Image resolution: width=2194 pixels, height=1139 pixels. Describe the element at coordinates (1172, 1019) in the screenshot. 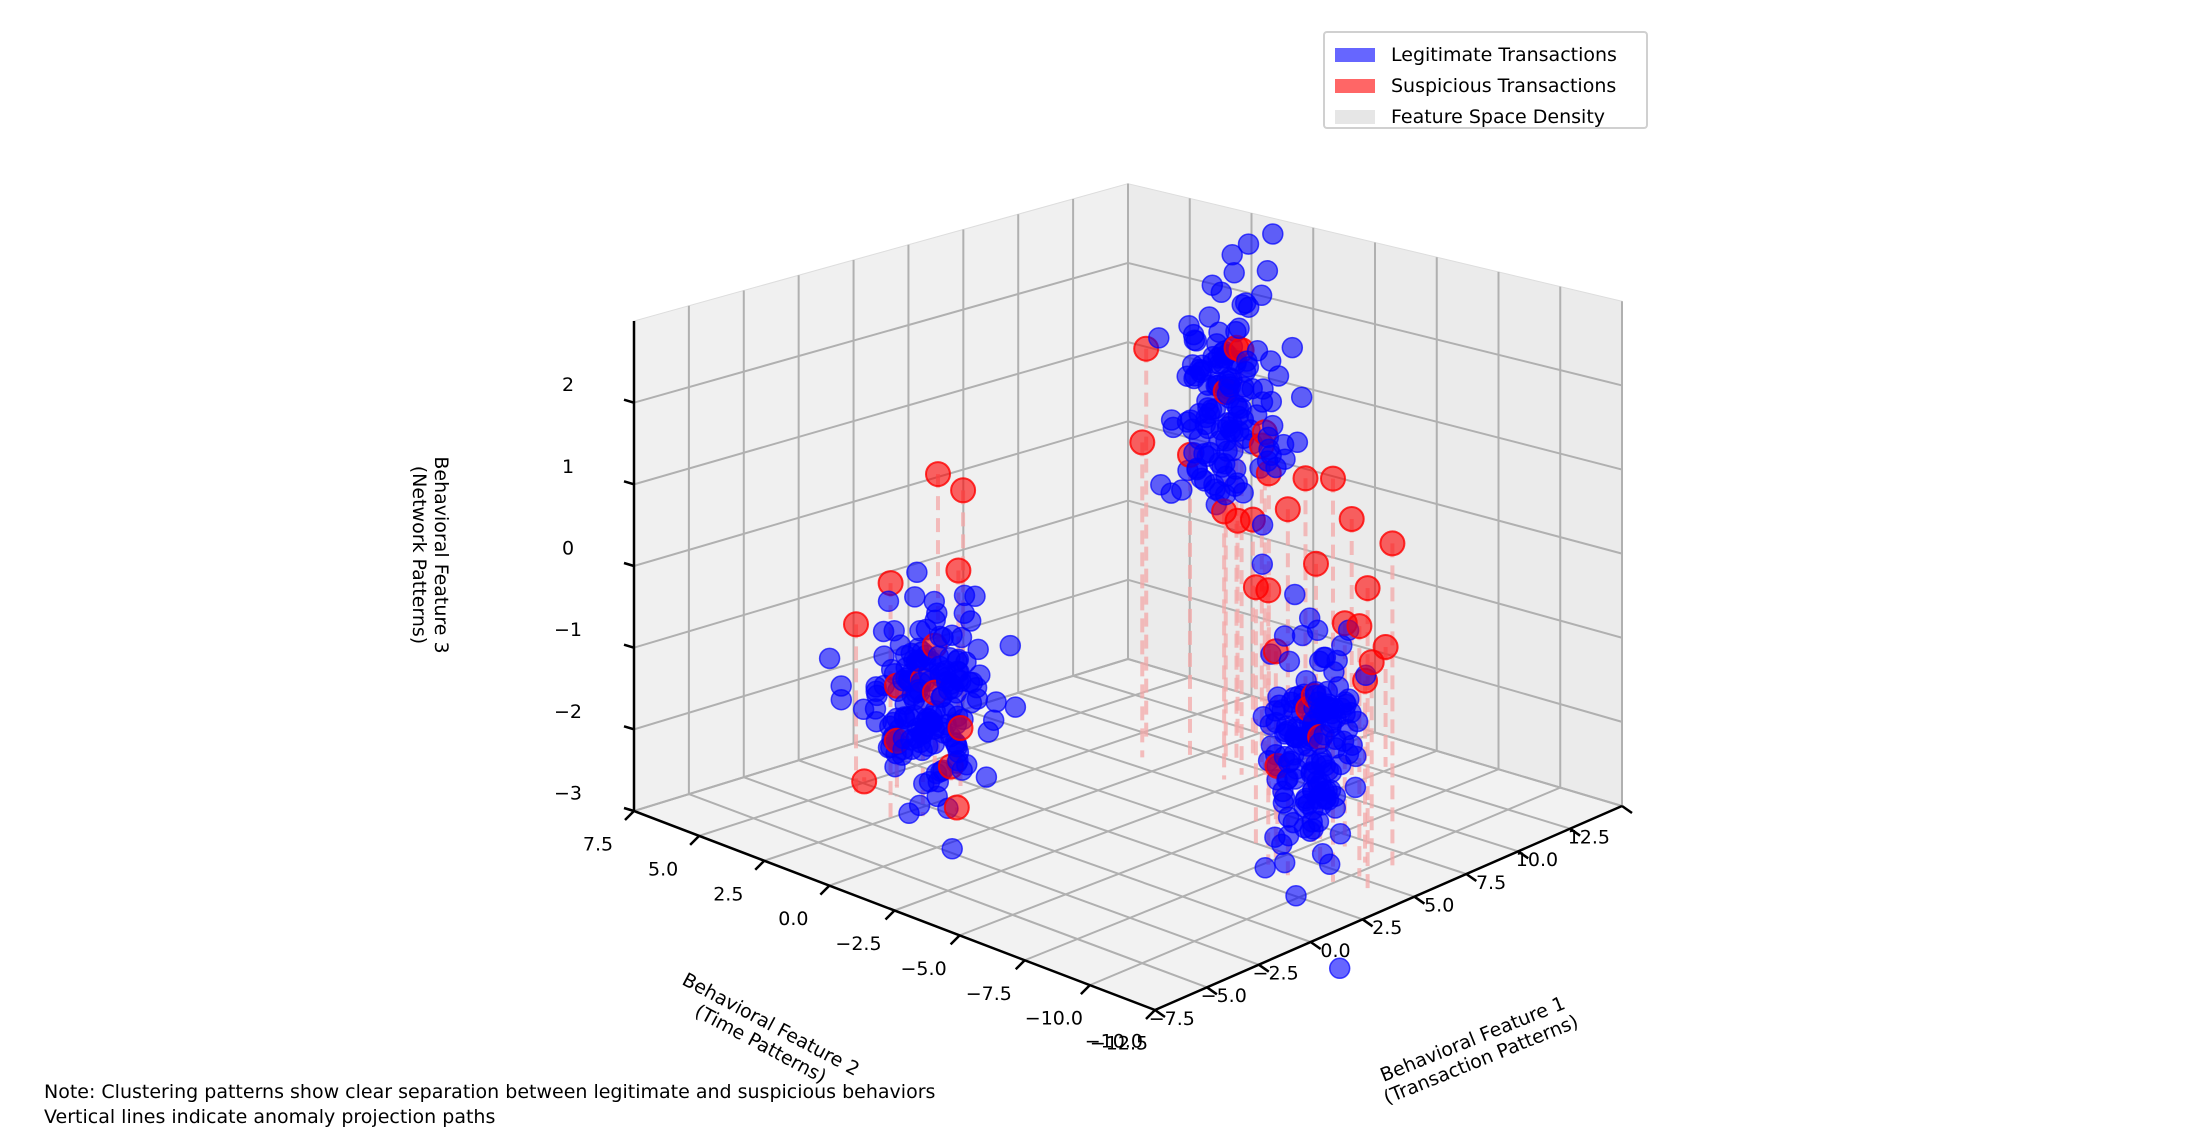

I see `tick-label-y: −7.5` at that location.